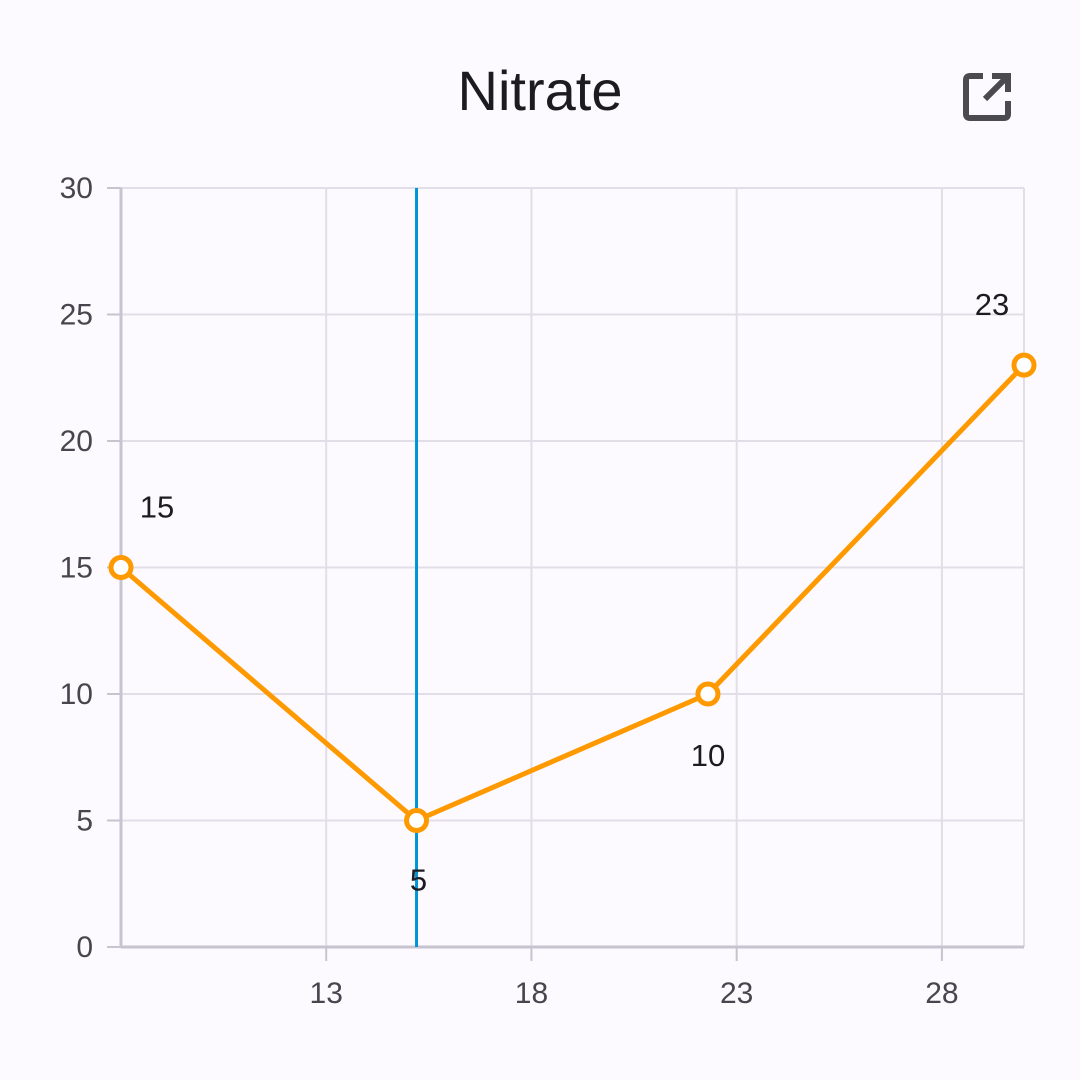 This screenshot has height=1080, width=1080. Describe the element at coordinates (326, 993) in the screenshot. I see `x-tick-label: 13` at that location.